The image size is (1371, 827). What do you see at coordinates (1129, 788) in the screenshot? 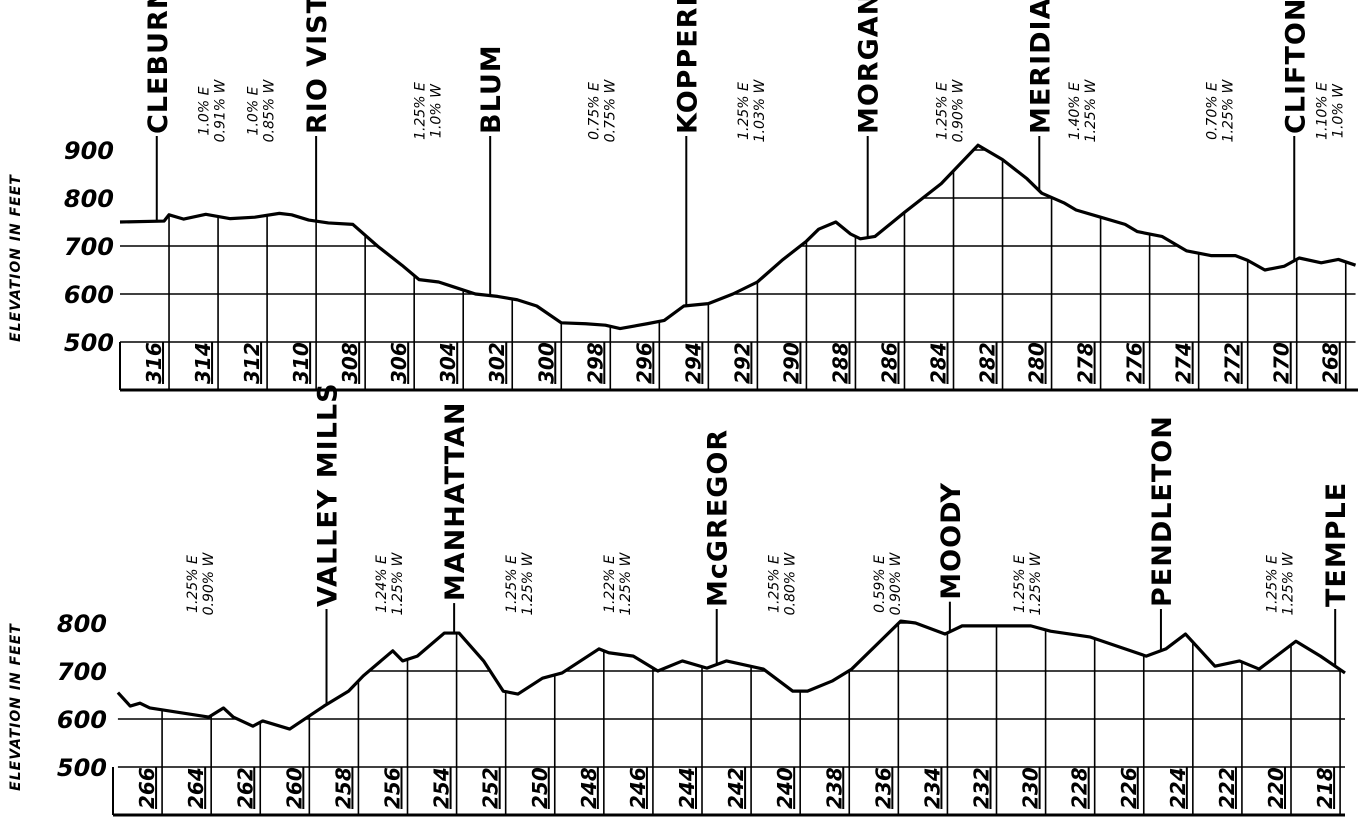
I see `x-tick-label: 226` at bounding box center [1129, 788].